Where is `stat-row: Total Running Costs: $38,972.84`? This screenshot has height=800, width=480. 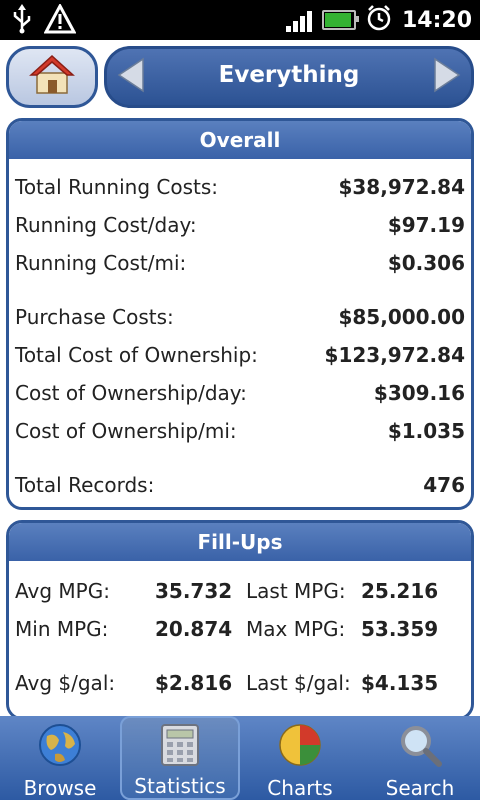 stat-row: Total Running Costs: $38,972.84 is located at coordinates (240, 190).